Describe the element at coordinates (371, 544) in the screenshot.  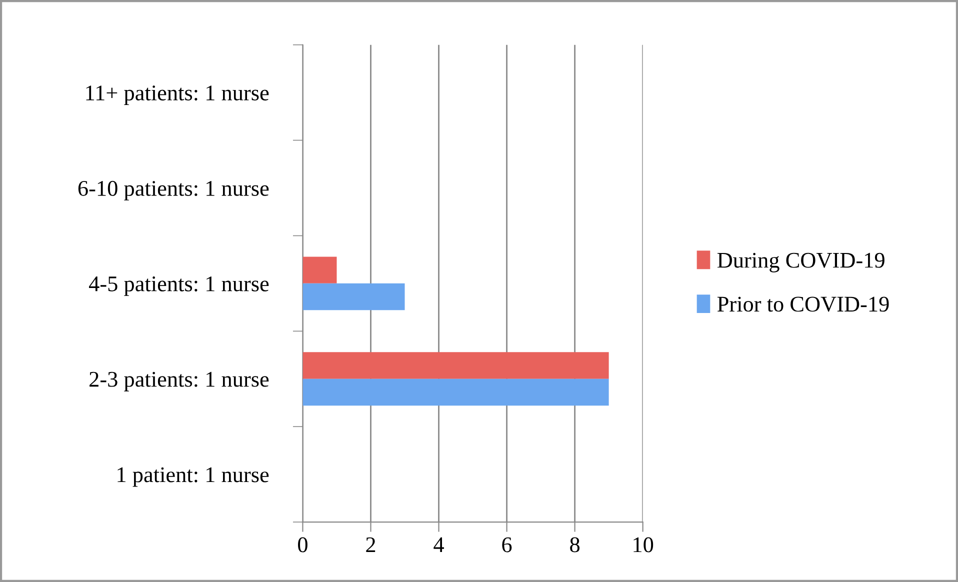
I see `x-tick-label: 2` at that location.